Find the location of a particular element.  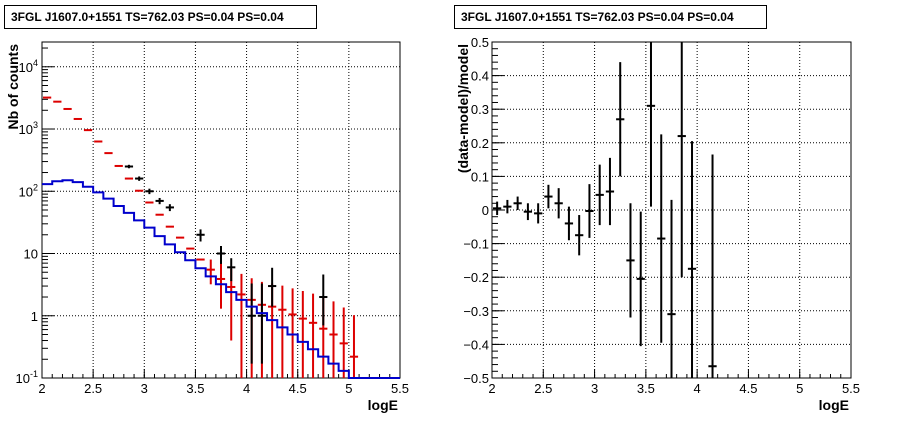

right-x-tick-label: 4.5 is located at coordinates (748, 388).